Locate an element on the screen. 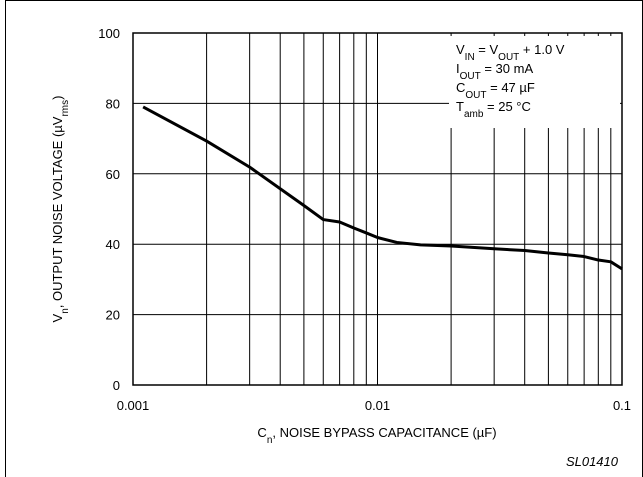 This screenshot has width=643, height=477. text-part: , NOISE BYPASS CAPACITANCE (µF) is located at coordinates (384, 432).